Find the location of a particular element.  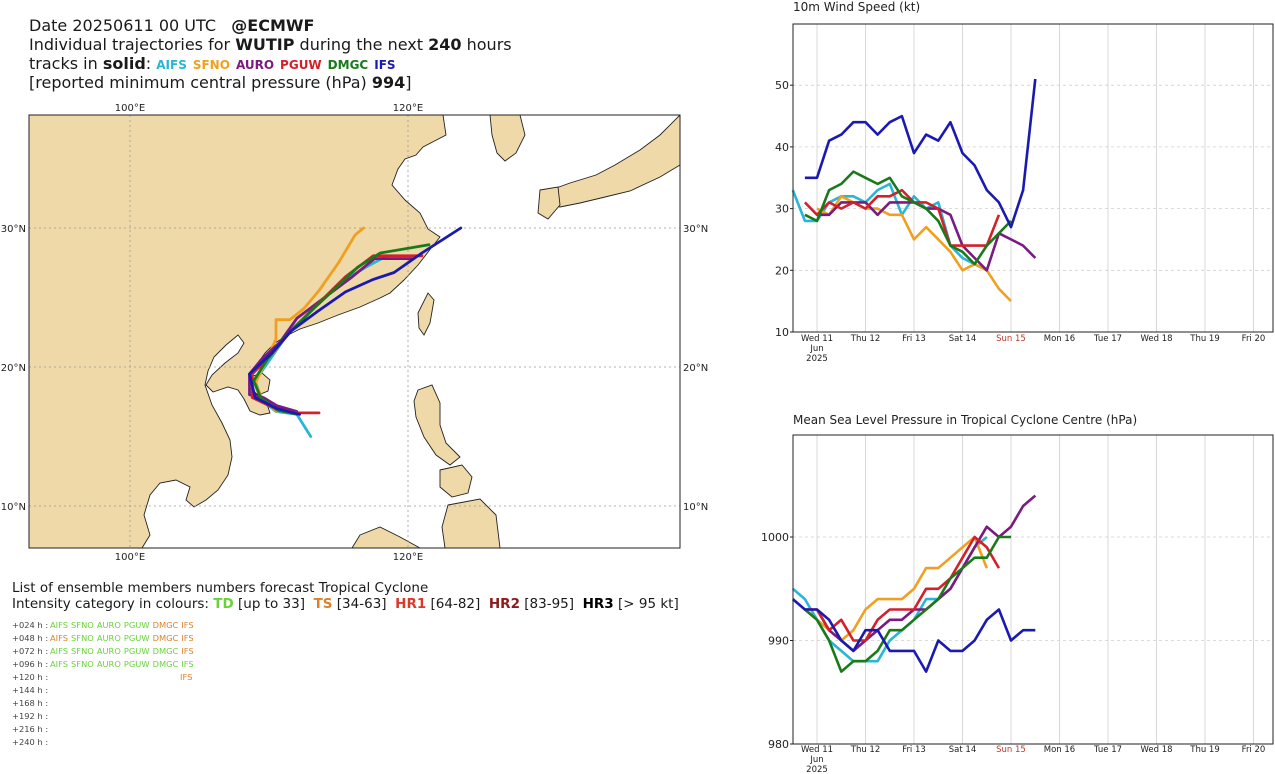

lon-label-bottom: 120°E is located at coordinates (408, 557).